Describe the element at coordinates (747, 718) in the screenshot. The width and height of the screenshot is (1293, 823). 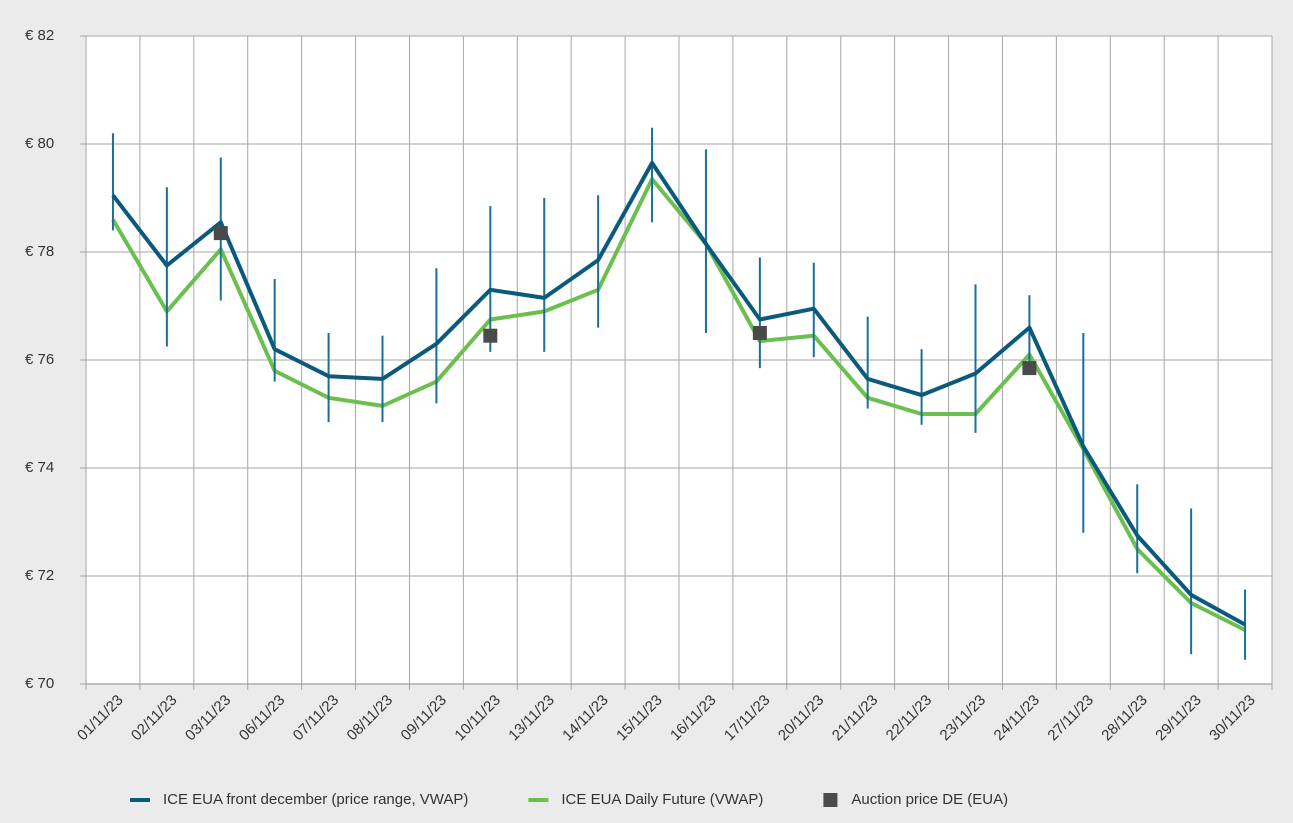
I see `x-tick-label: 17/11/23` at that location.